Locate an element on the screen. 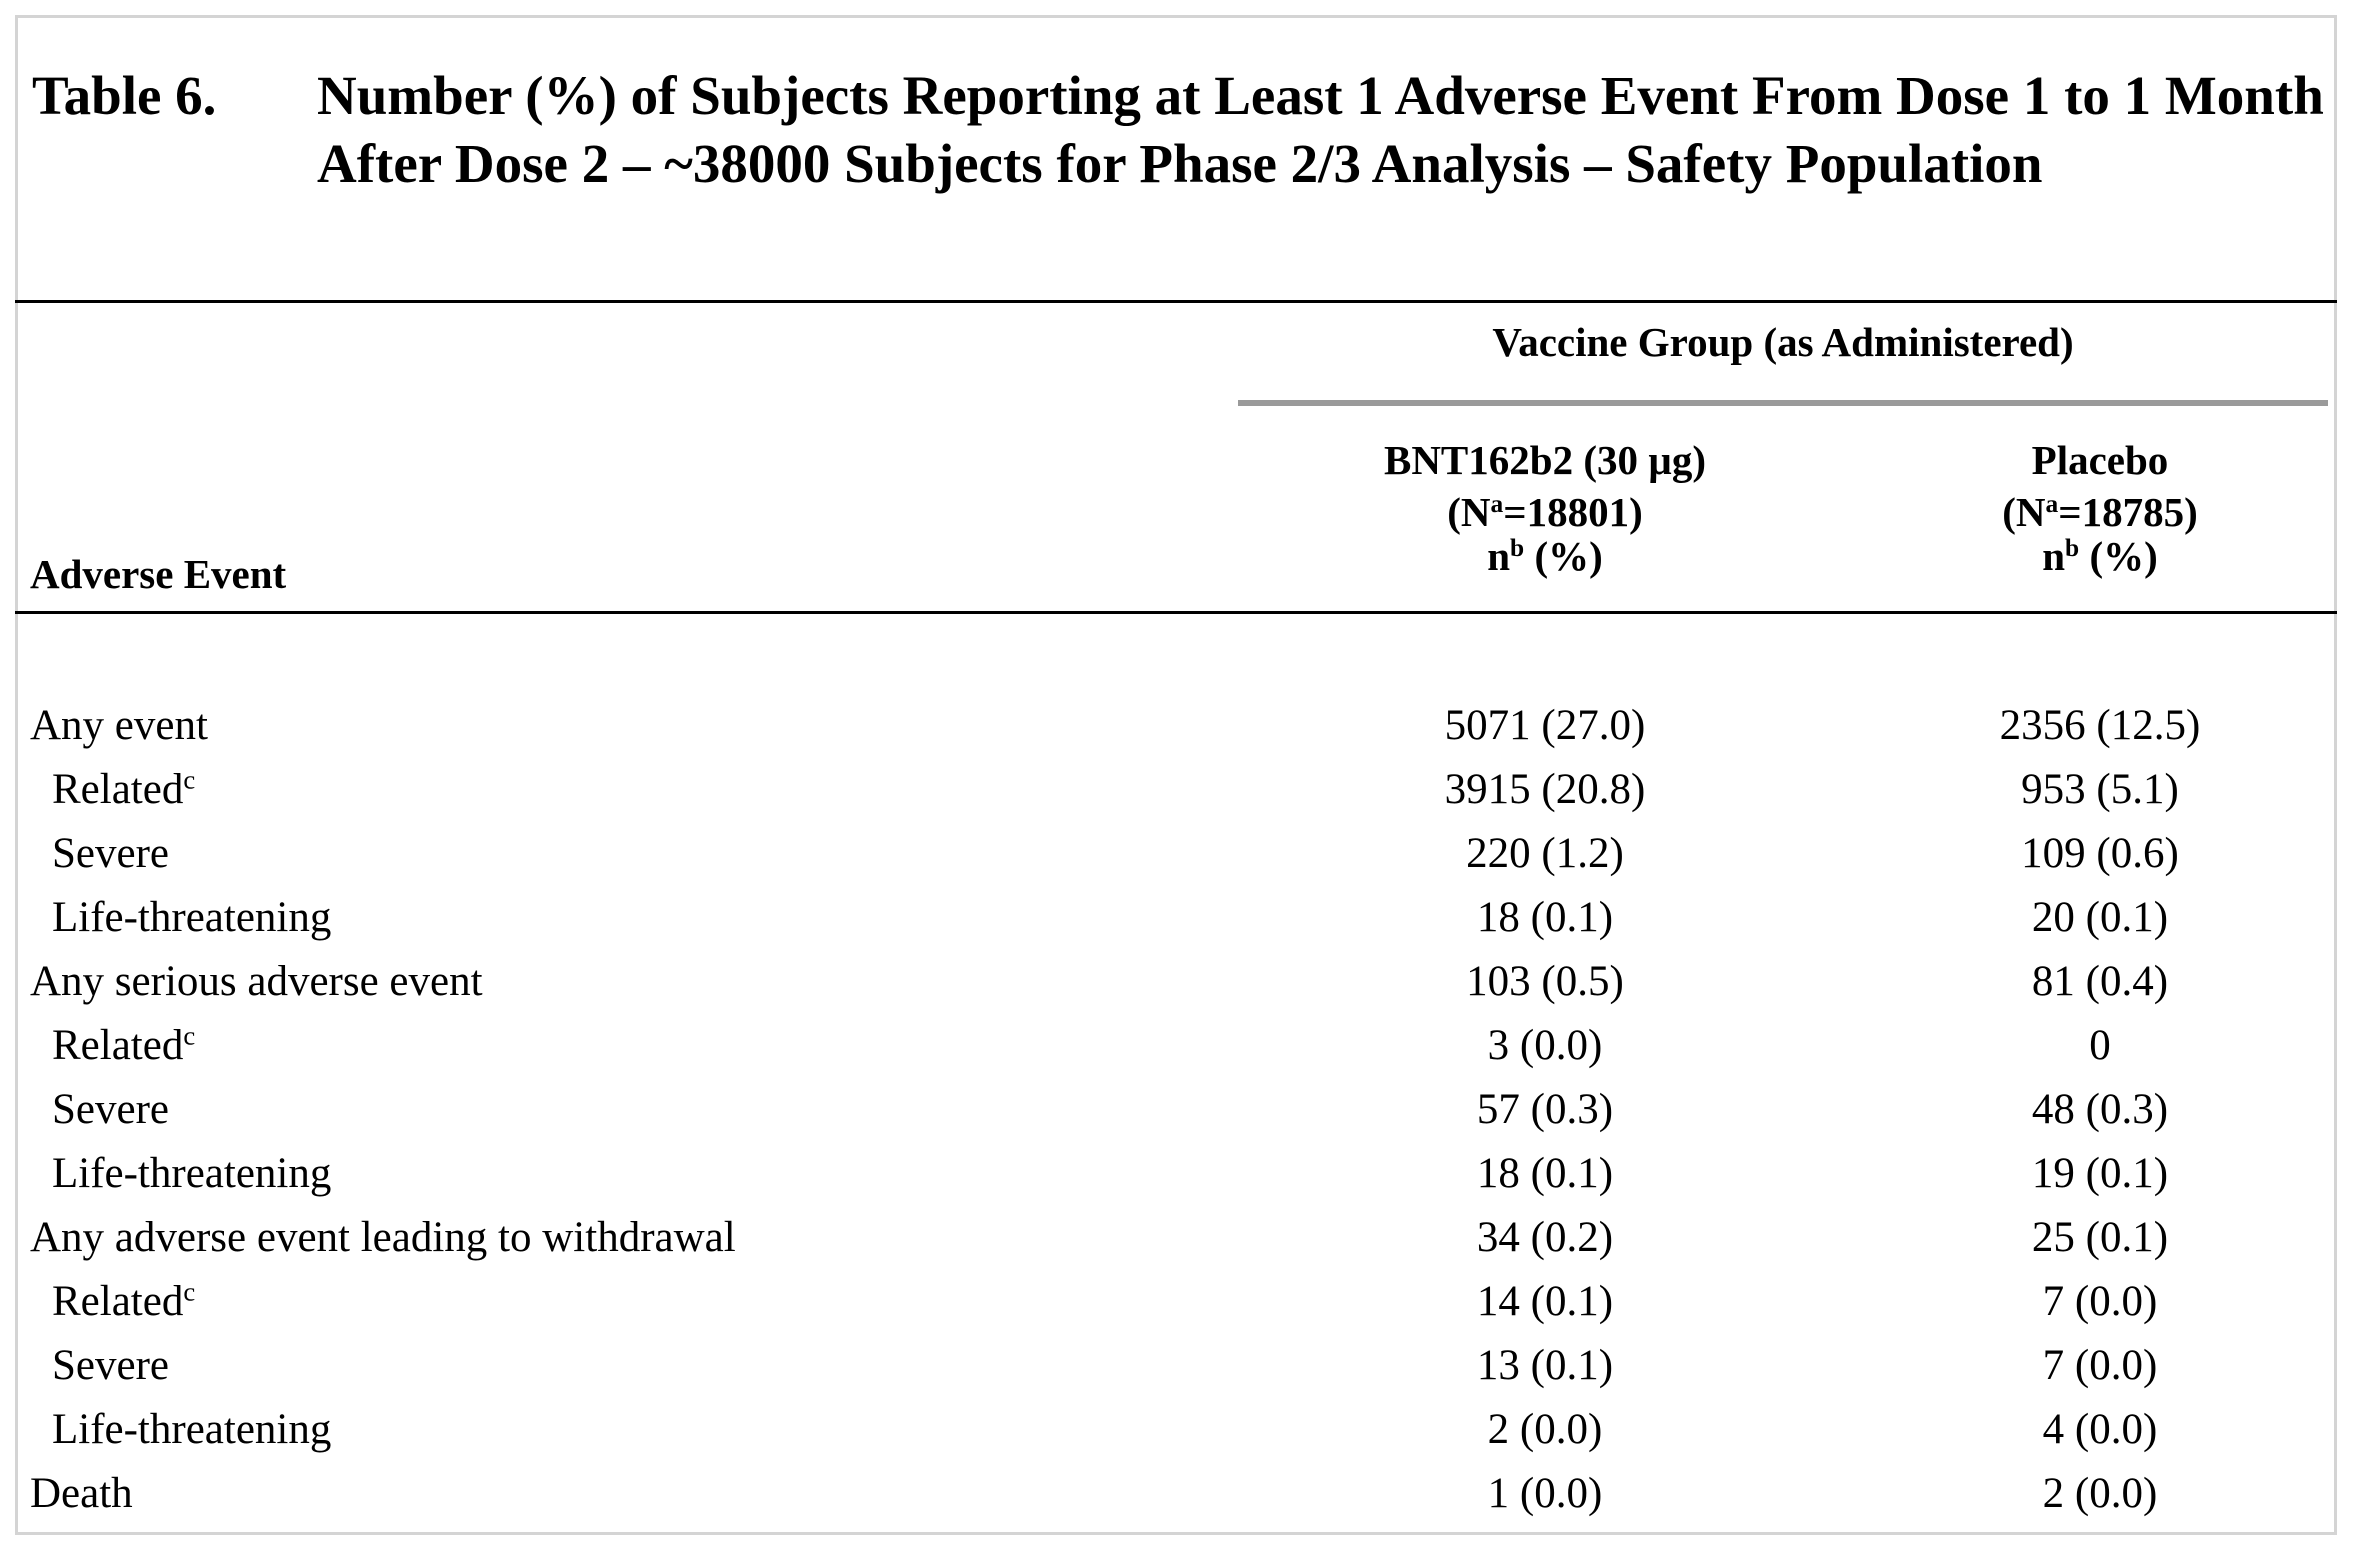 The width and height of the screenshot is (2354, 1554). cell-placebo: 20 (0.1) is located at coordinates (2100, 917).